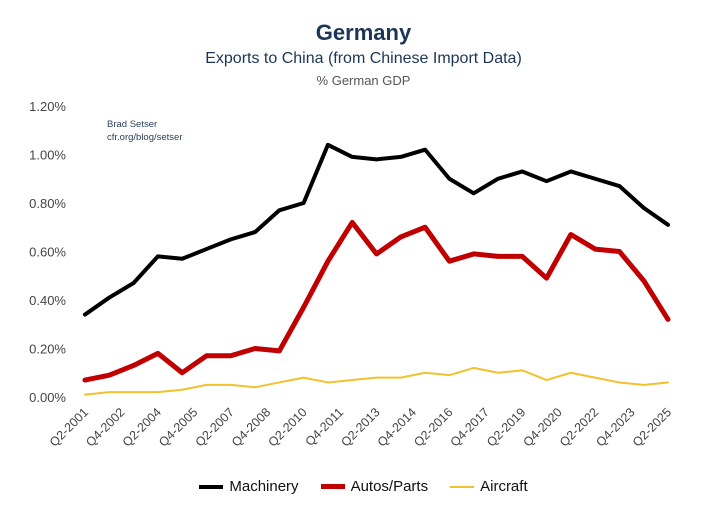 The height and width of the screenshot is (509, 727). Describe the element at coordinates (506, 427) in the screenshot. I see `x-tick-label: Q2-2019` at that location.